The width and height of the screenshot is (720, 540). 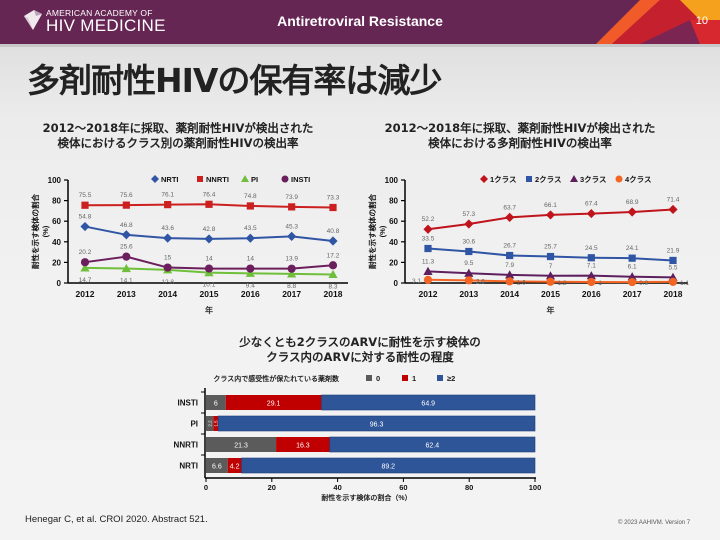 I want to click on left-data-label-NRTI-2012: 54.8, so click(x=85, y=217).